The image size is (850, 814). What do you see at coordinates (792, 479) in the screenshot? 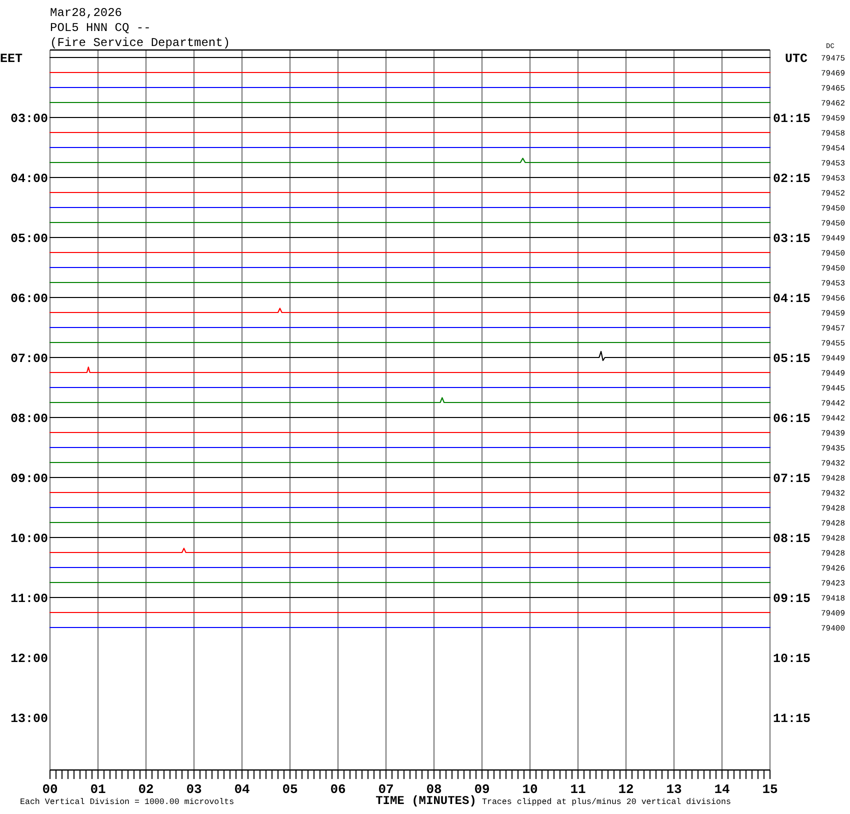
I see `y2-tick-label: 07:15` at bounding box center [792, 479].